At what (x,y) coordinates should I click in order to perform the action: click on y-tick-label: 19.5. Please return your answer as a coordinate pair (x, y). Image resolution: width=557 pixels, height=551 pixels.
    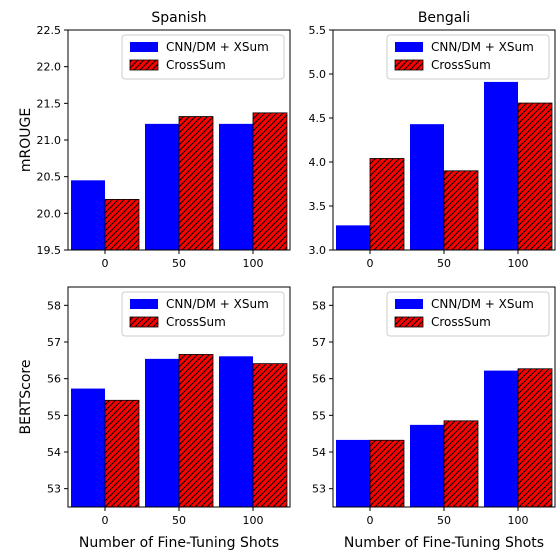
    Looking at the image, I should click on (49, 250).